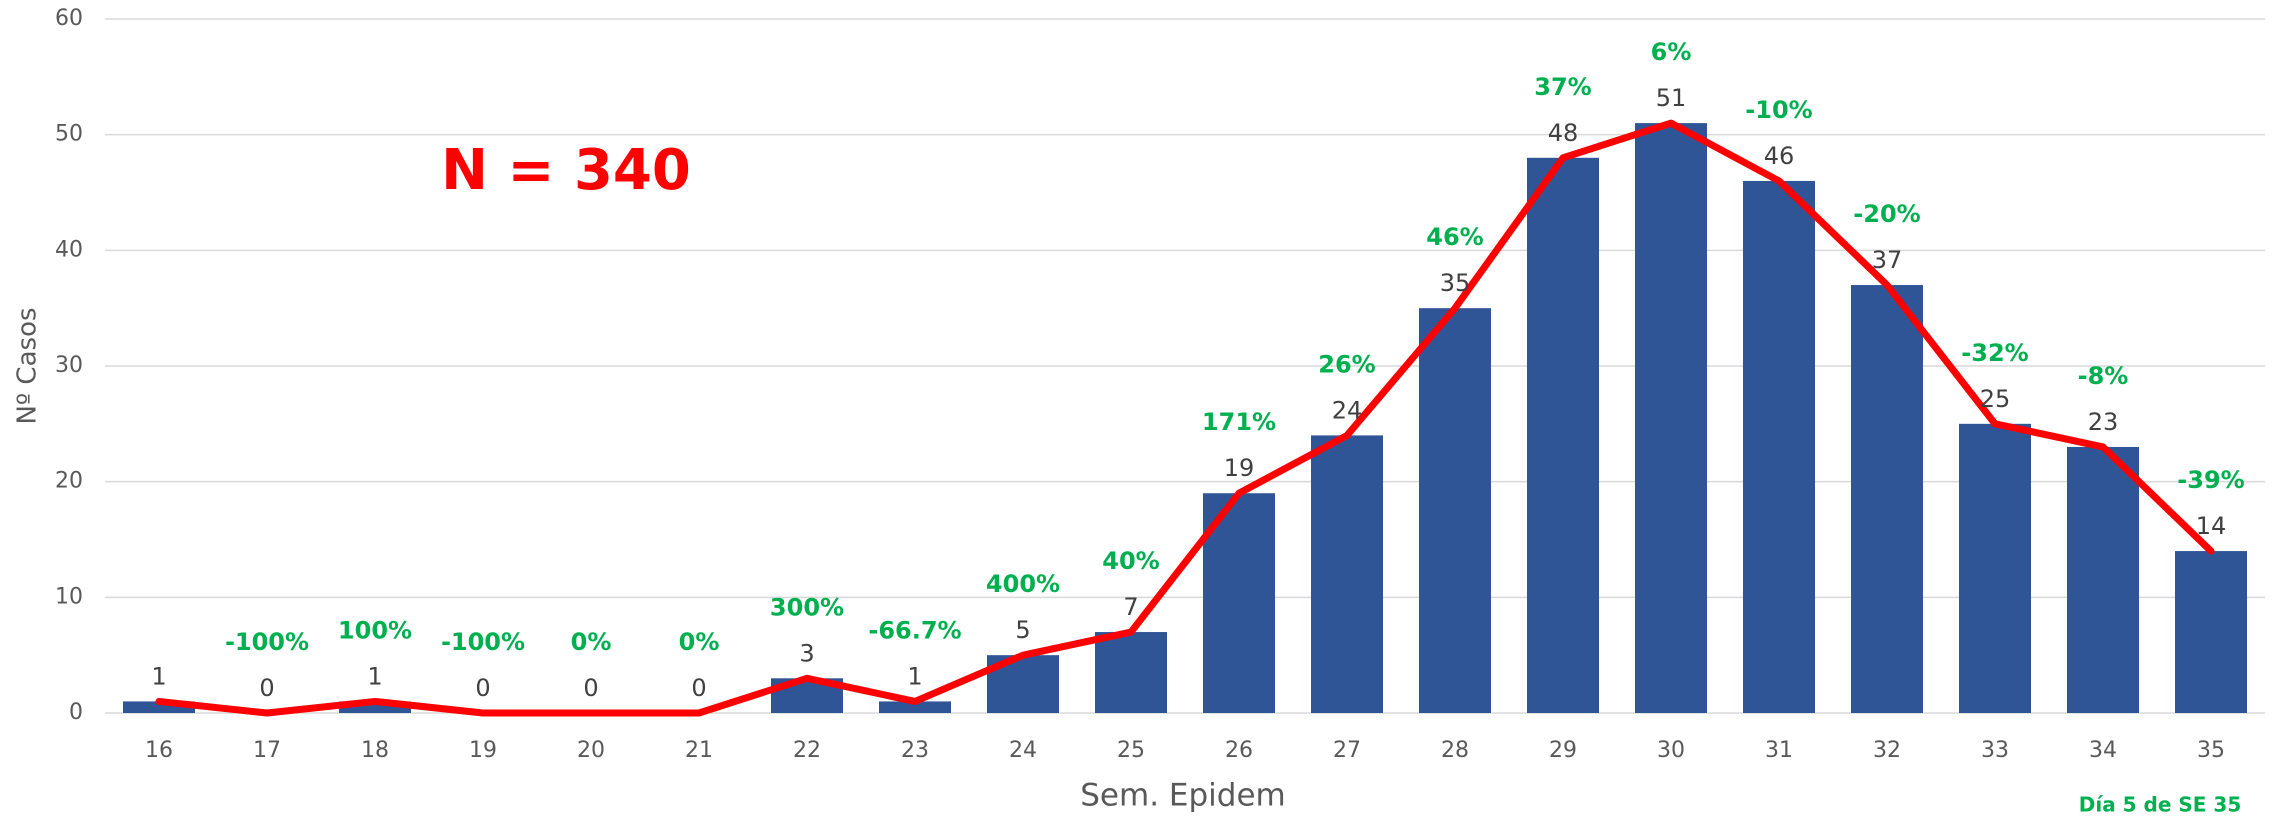 Image resolution: width=2277 pixels, height=817 pixels. What do you see at coordinates (1022, 630) in the screenshot?
I see `value-label: 5` at bounding box center [1022, 630].